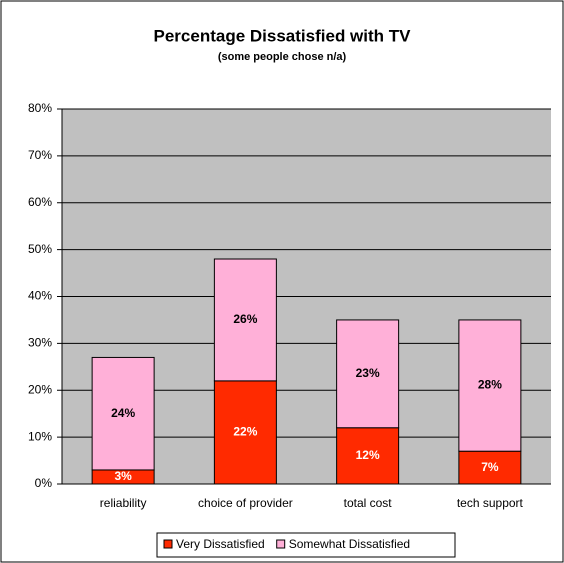 The height and width of the screenshot is (563, 564). What do you see at coordinates (44, 483) in the screenshot?
I see `y-tick-label: 0%` at bounding box center [44, 483].